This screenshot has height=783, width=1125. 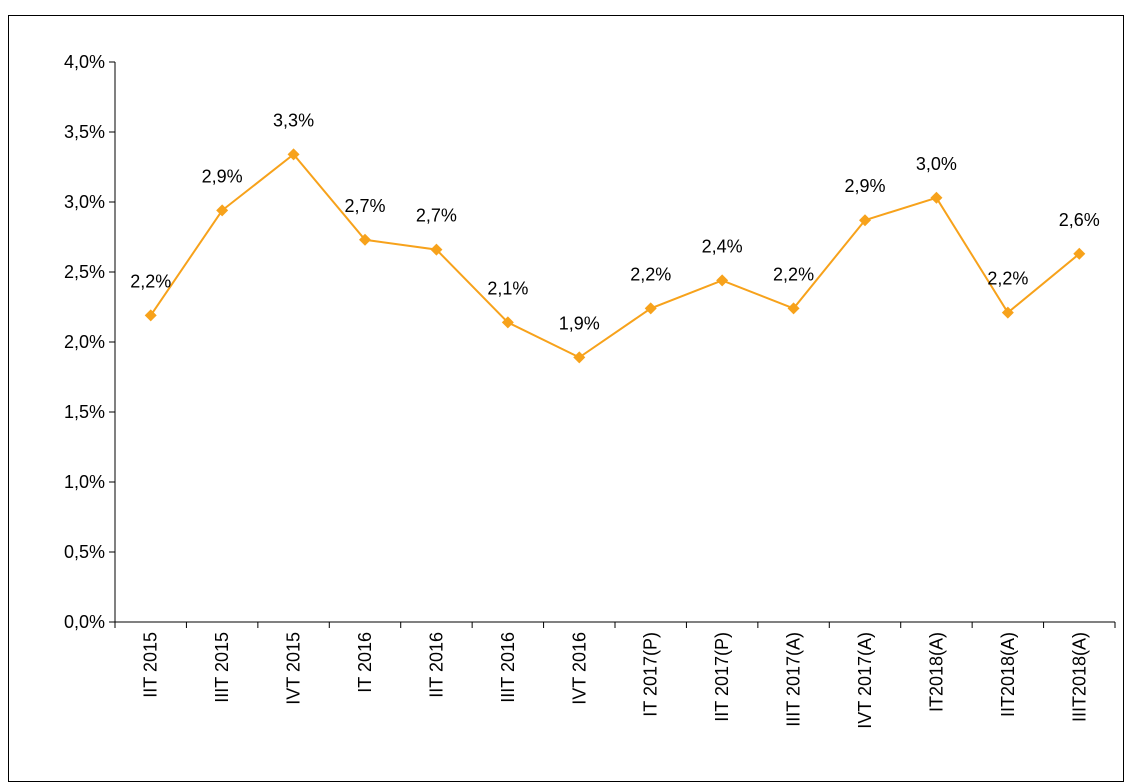 I want to click on x-tick-label: IIT2018(A), so click(x=1008, y=674).